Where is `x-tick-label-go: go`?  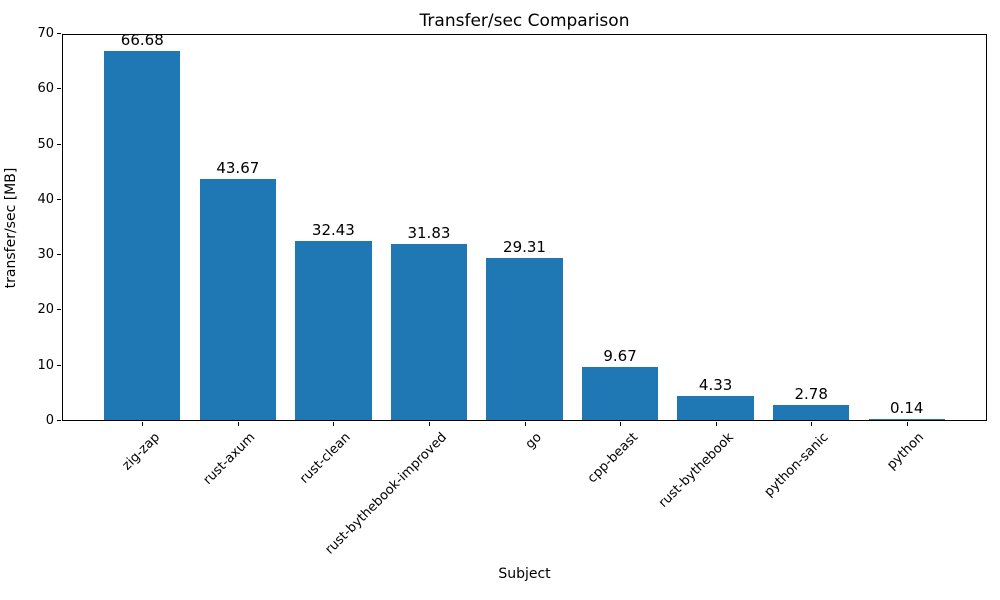
x-tick-label-go: go is located at coordinates (534, 441).